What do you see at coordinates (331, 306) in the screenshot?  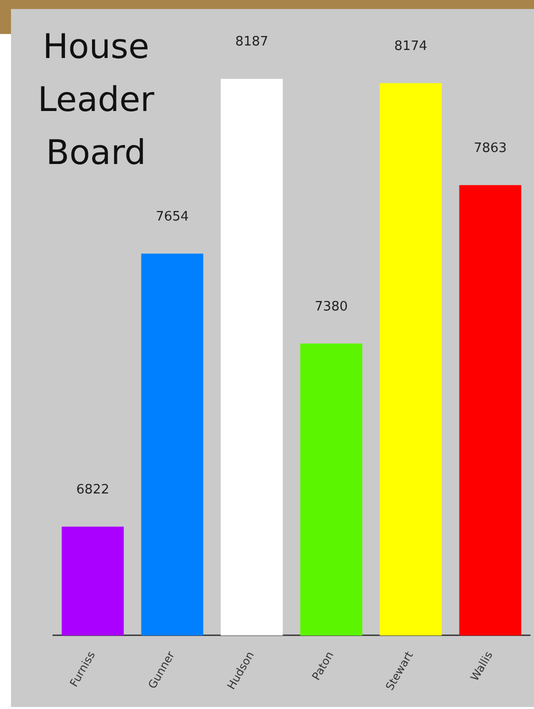 I see `data-label: 7380` at bounding box center [331, 306].